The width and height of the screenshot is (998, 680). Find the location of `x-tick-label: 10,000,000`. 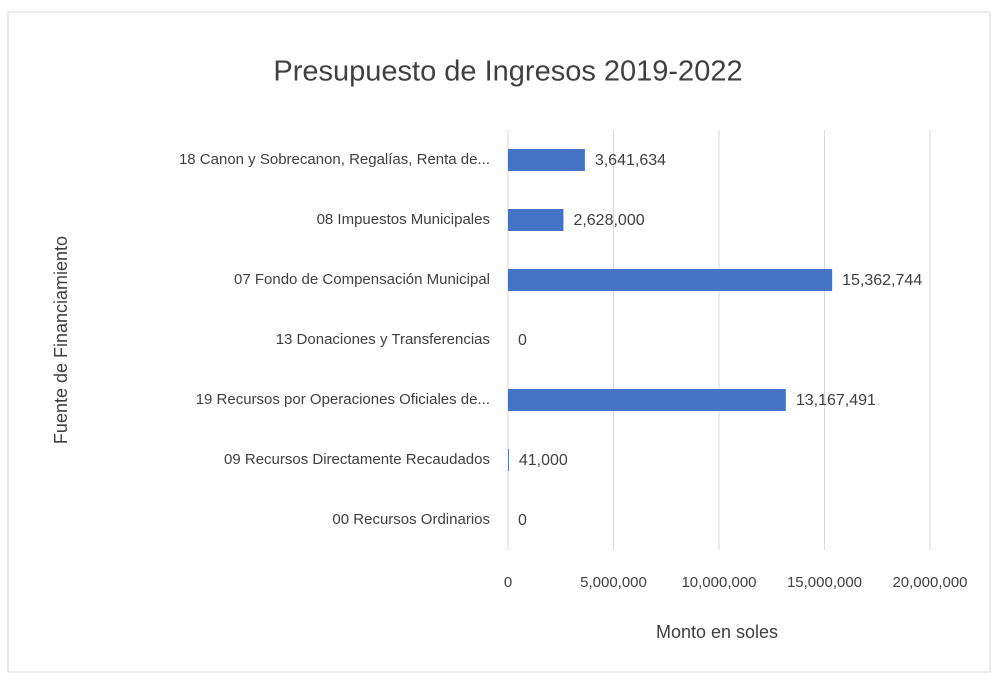

x-tick-label: 10,000,000 is located at coordinates (718, 582).